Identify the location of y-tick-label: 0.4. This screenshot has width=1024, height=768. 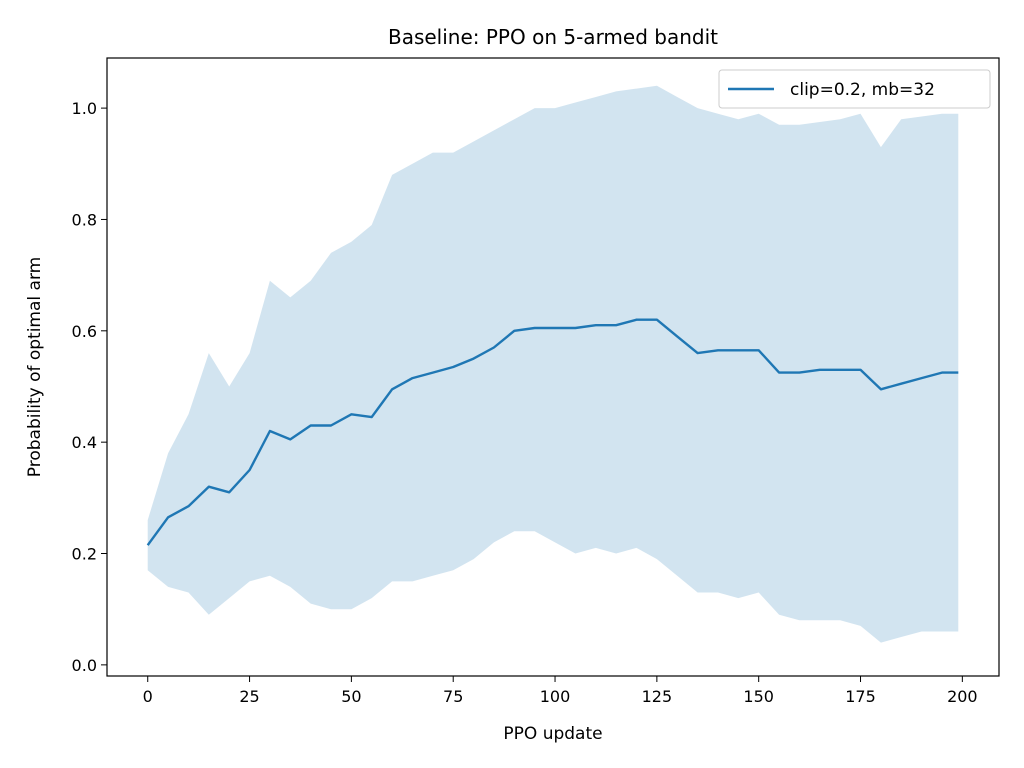
(84, 442).